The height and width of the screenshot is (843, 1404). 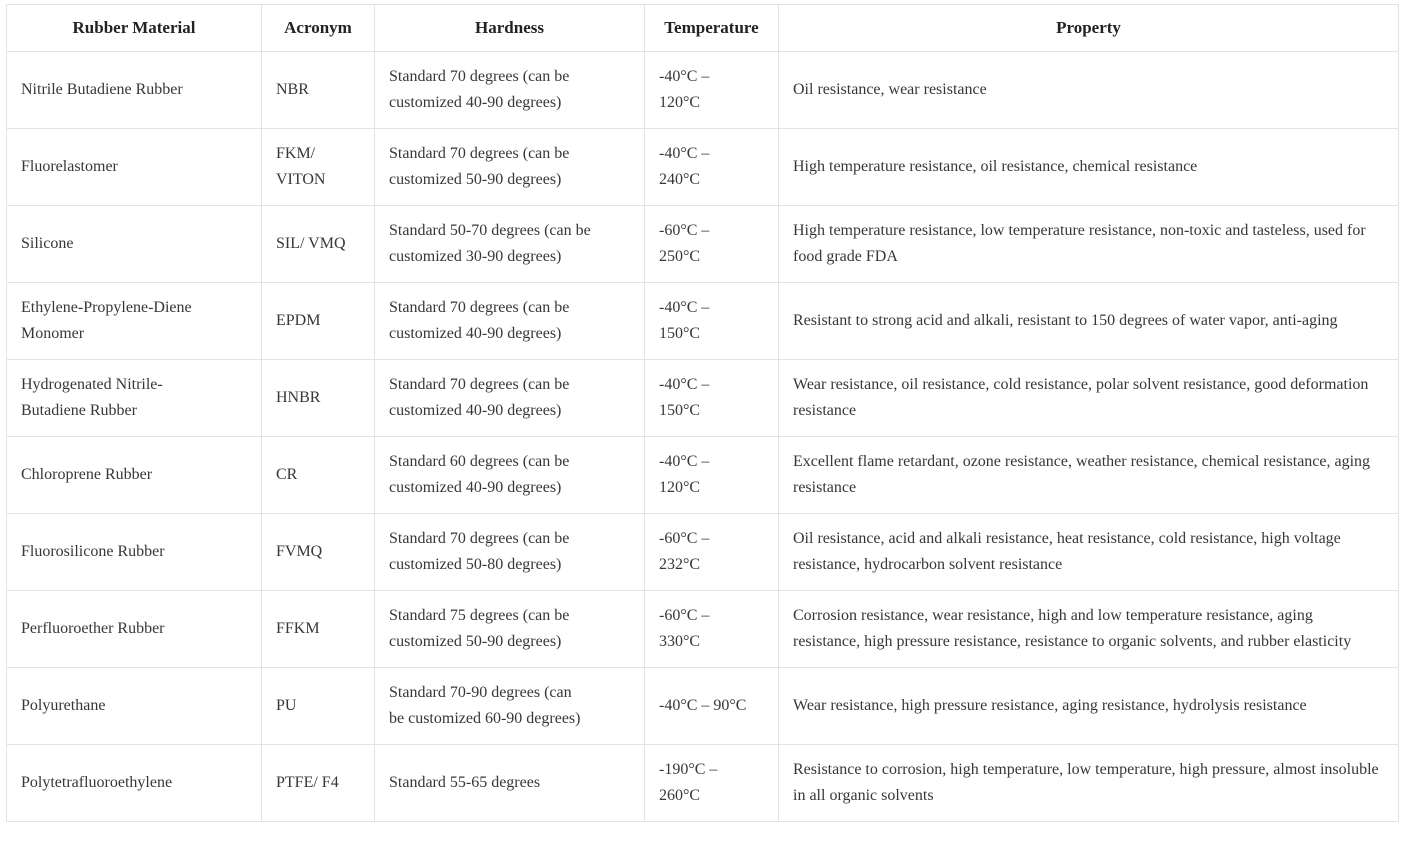 What do you see at coordinates (134, 398) in the screenshot?
I see `cell-material: Hydrogenated Nitrile- Butadiene Rubber` at bounding box center [134, 398].